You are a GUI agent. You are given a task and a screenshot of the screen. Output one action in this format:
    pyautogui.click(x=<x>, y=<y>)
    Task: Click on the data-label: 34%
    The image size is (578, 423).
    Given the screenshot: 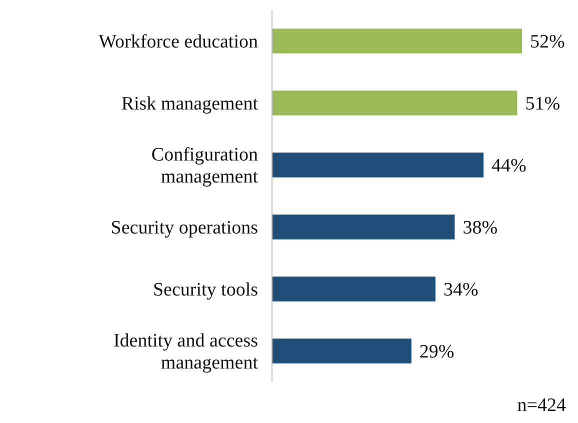 What is the action you would take?
    pyautogui.click(x=460, y=290)
    